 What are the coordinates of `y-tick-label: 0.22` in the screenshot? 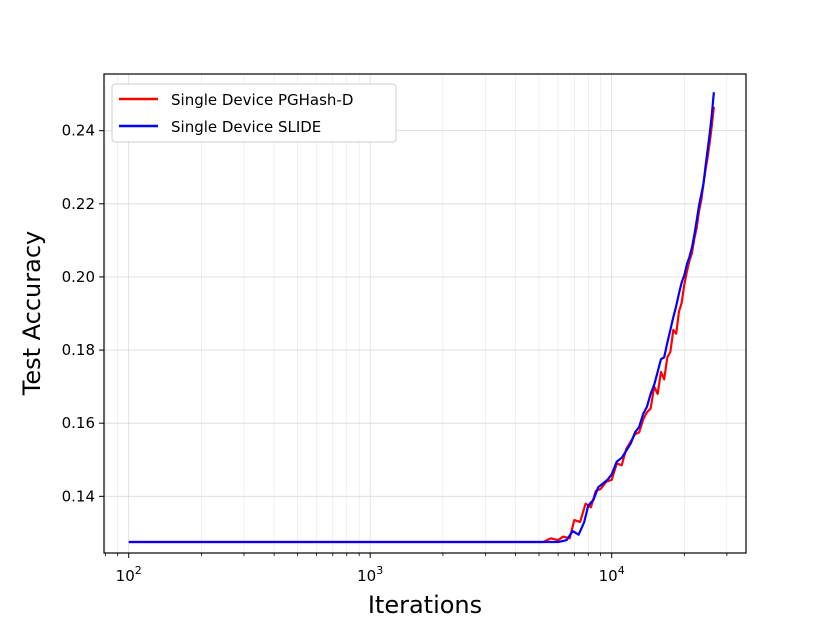 It's located at (78, 204).